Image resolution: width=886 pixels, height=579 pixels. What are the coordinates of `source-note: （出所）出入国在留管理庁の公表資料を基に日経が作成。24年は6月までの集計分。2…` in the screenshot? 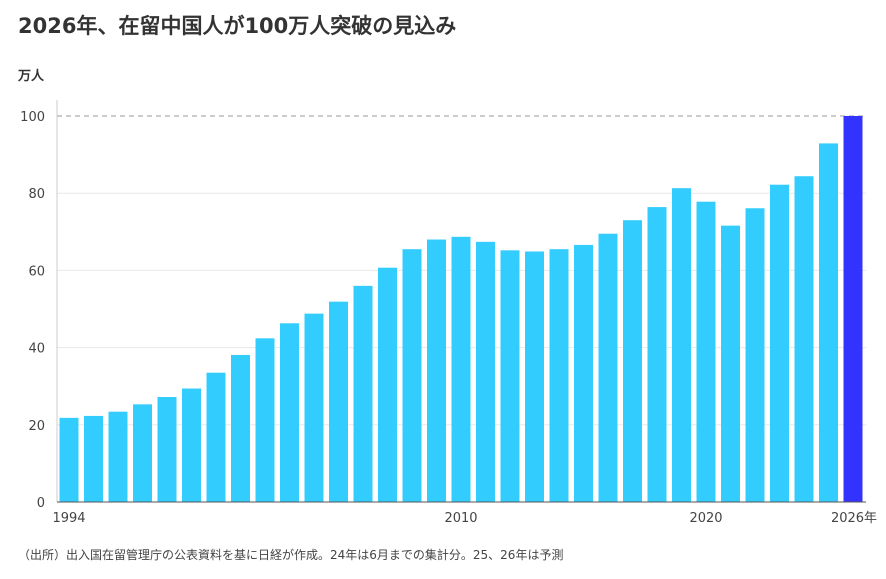 It's located at (291, 555).